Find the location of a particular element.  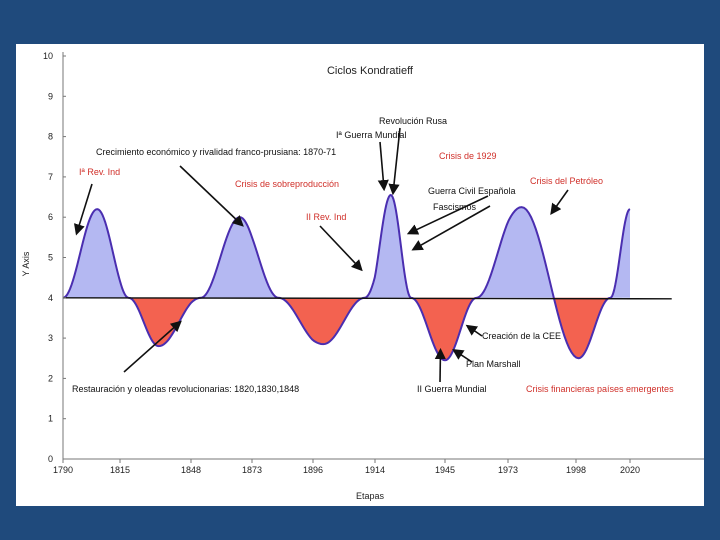

y-tick-label: 1 is located at coordinates (50, 419).